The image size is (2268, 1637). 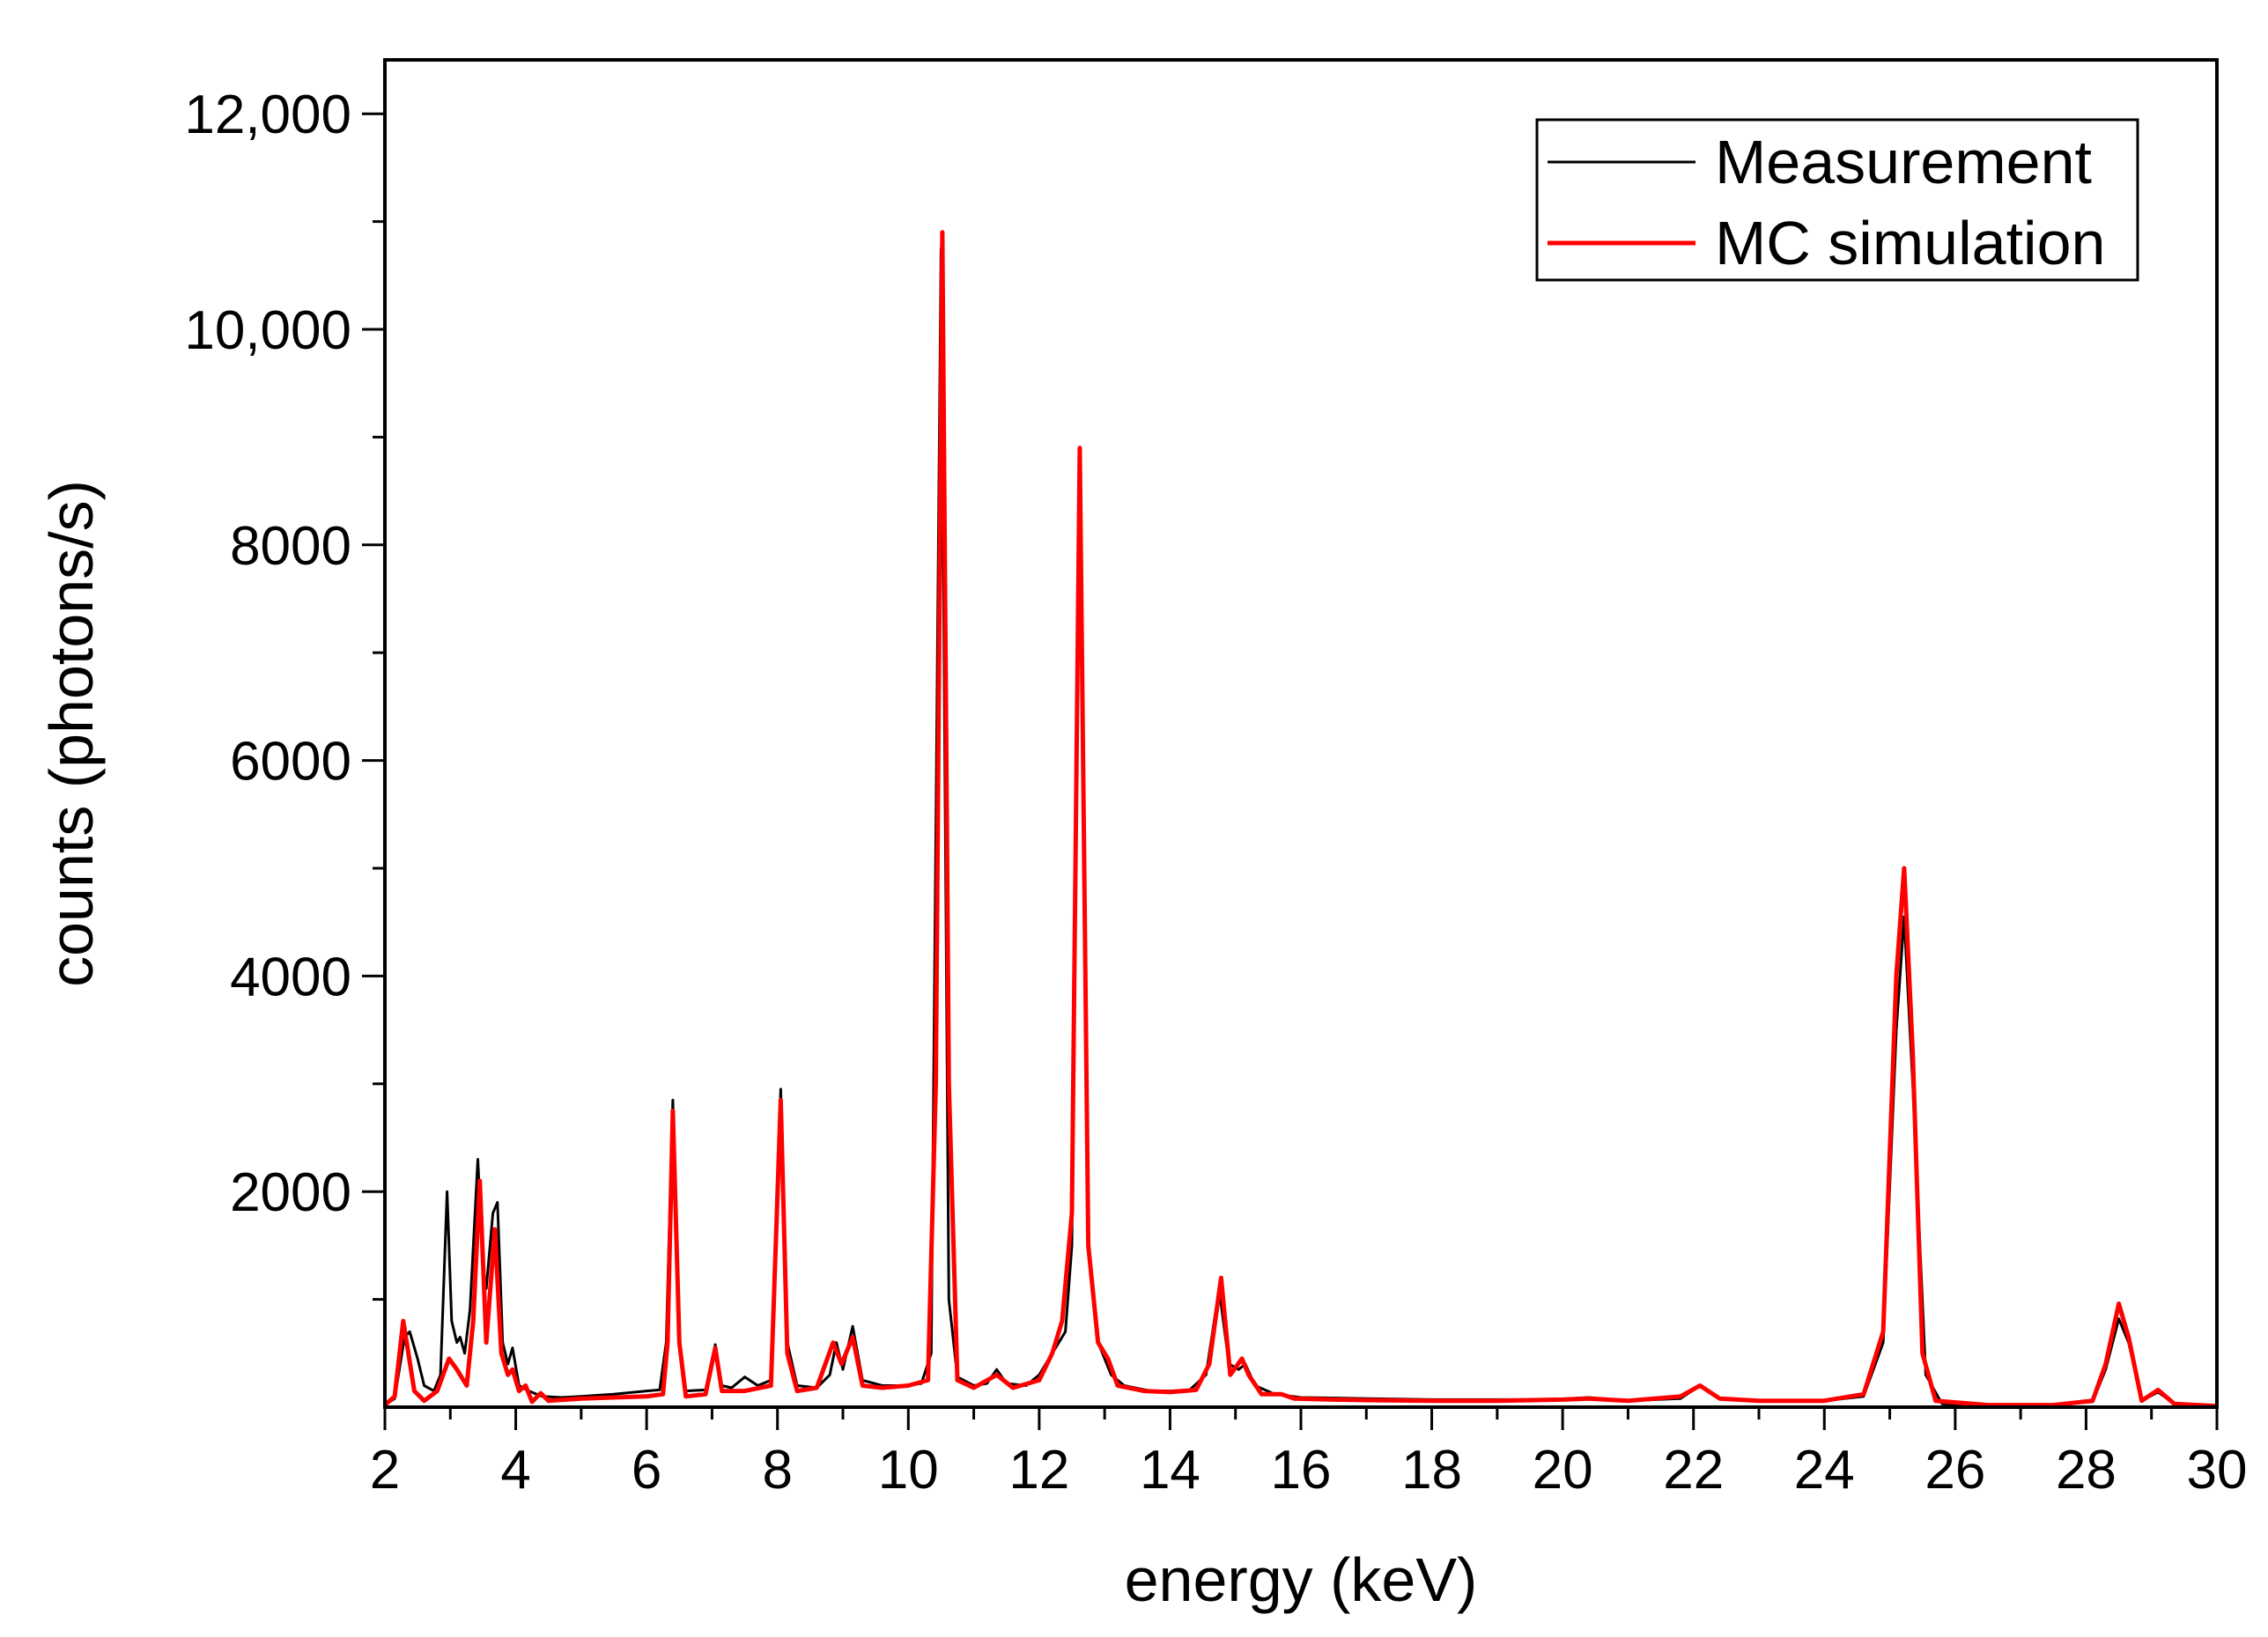 I want to click on y-axis-title: counts (photons/s), so click(x=72, y=733).